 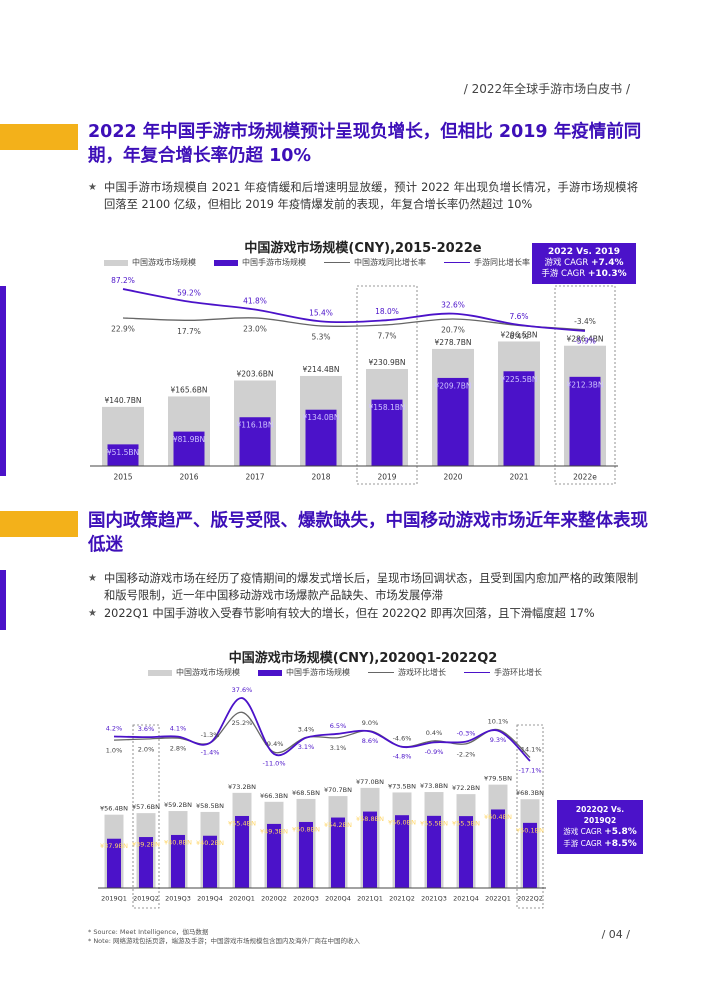 What do you see at coordinates (178, 842) in the screenshot?
I see `mobile-bar-label: ¥40.8BN` at bounding box center [178, 842].